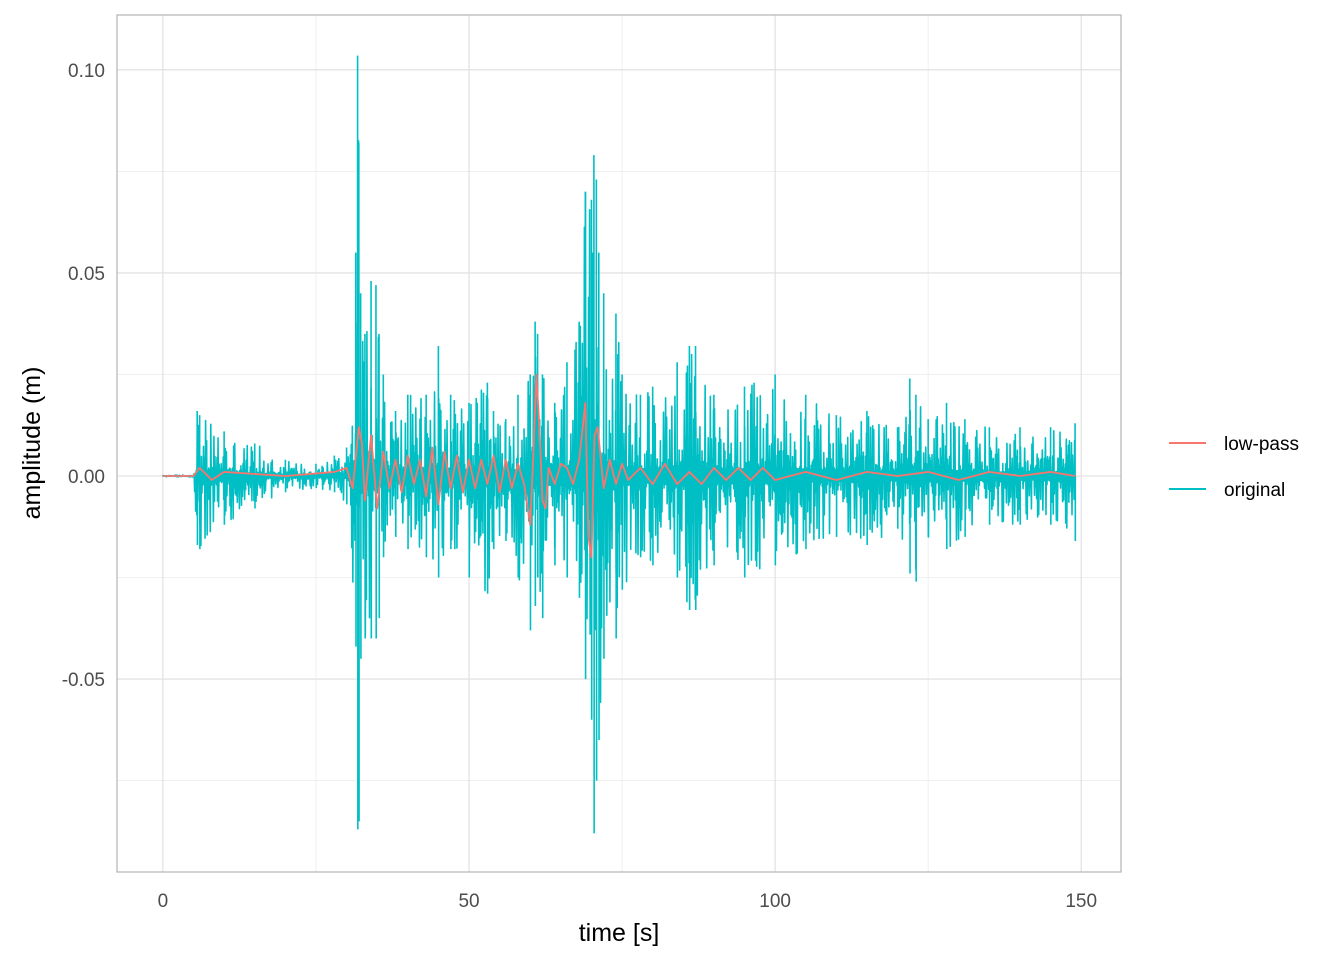 The width and height of the screenshot is (1344, 960). Describe the element at coordinates (619, 933) in the screenshot. I see `x-axis-title: time [s]` at that location.